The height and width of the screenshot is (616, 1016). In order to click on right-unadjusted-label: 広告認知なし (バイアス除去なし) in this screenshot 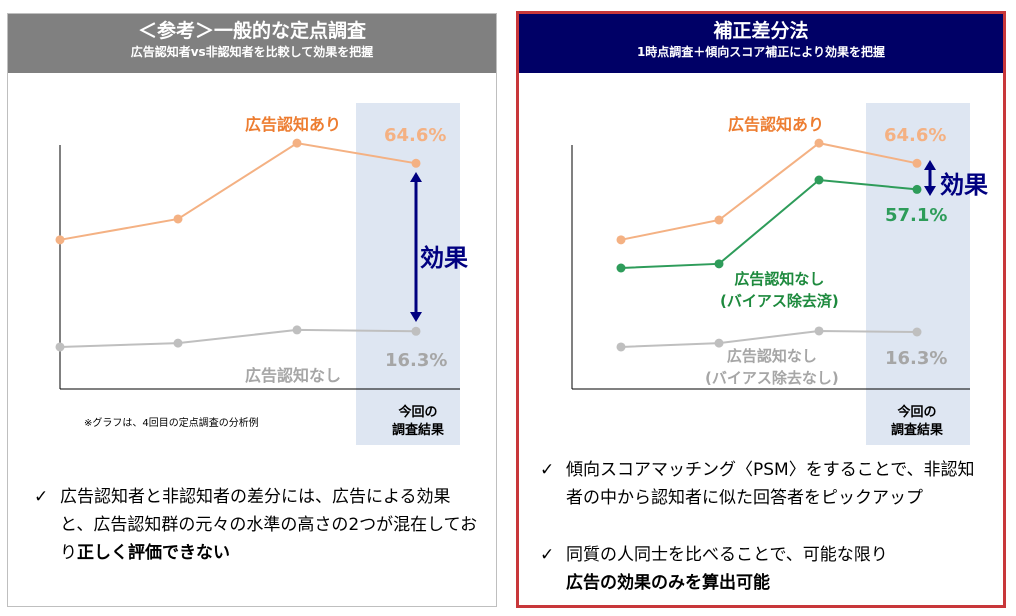, I will do `click(772, 367)`.